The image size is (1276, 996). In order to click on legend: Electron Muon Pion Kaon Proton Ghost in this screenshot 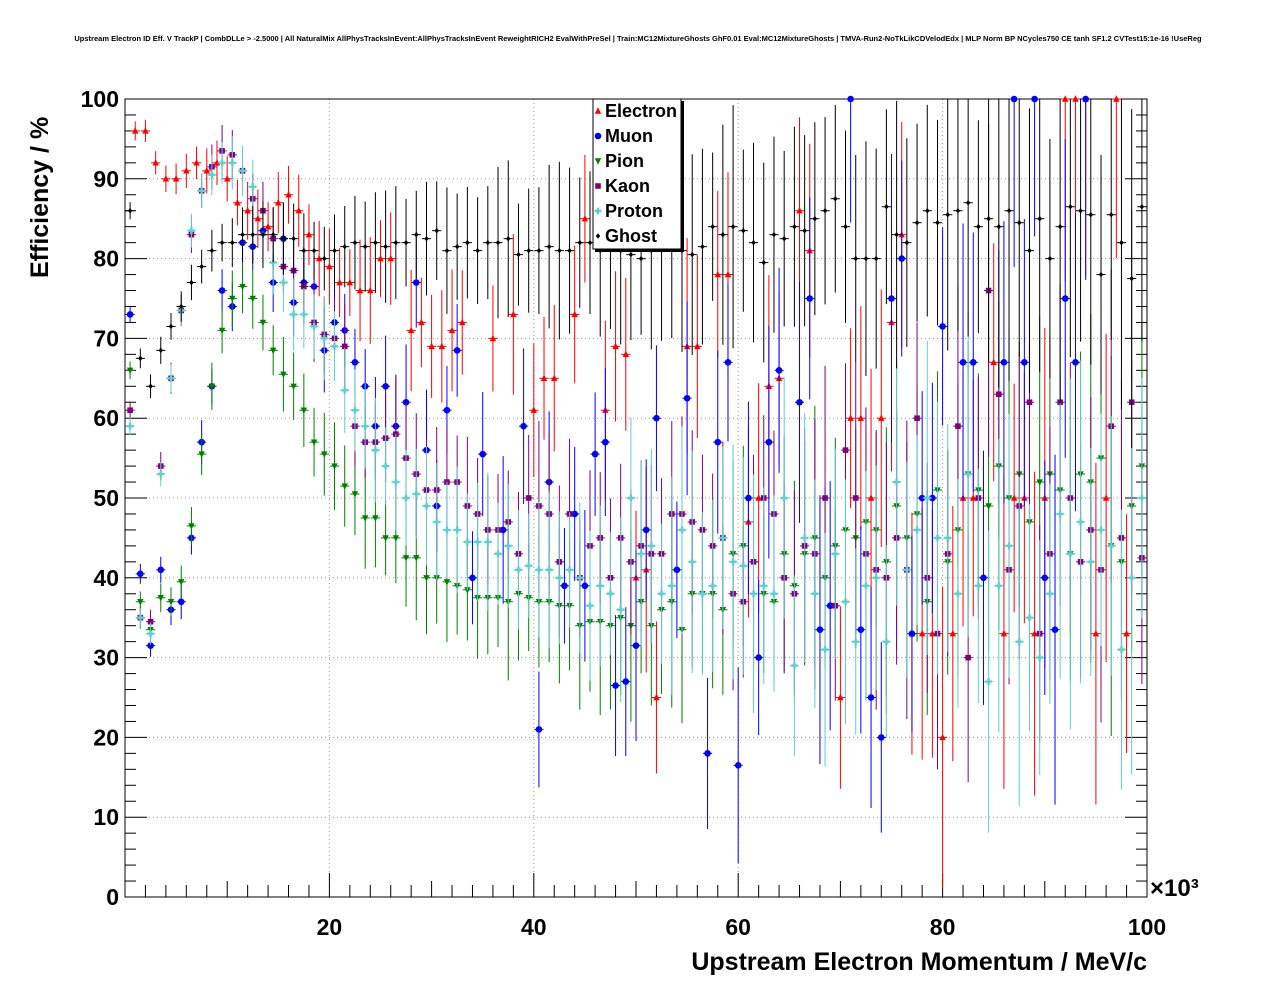, I will do `click(638, 175)`.